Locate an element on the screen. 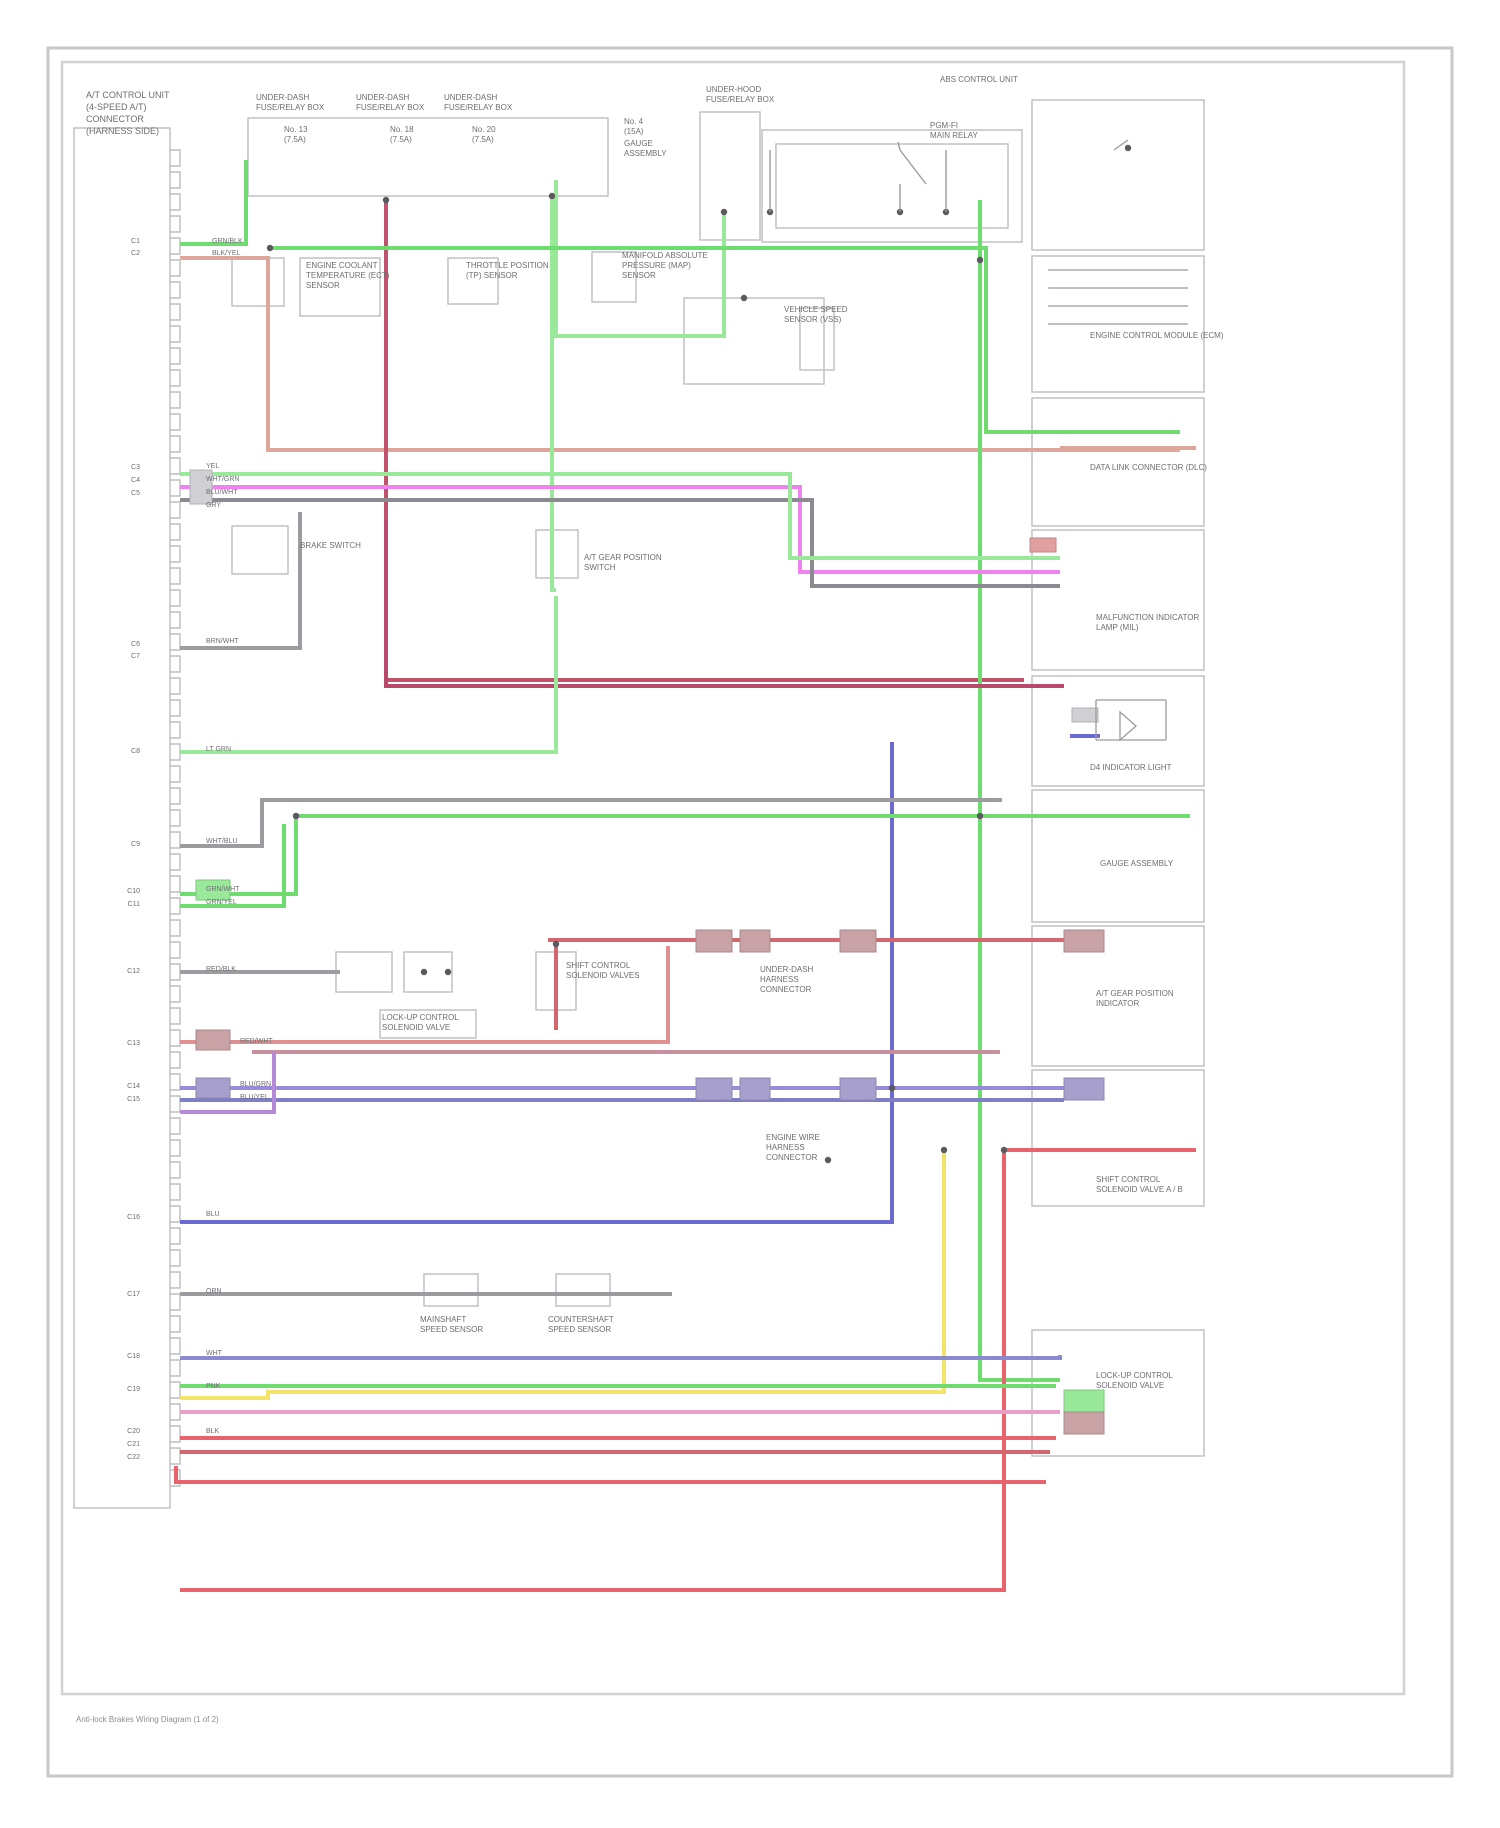  comp-lockup-line1: SOLENOID VALVE is located at coordinates (416, 1027).